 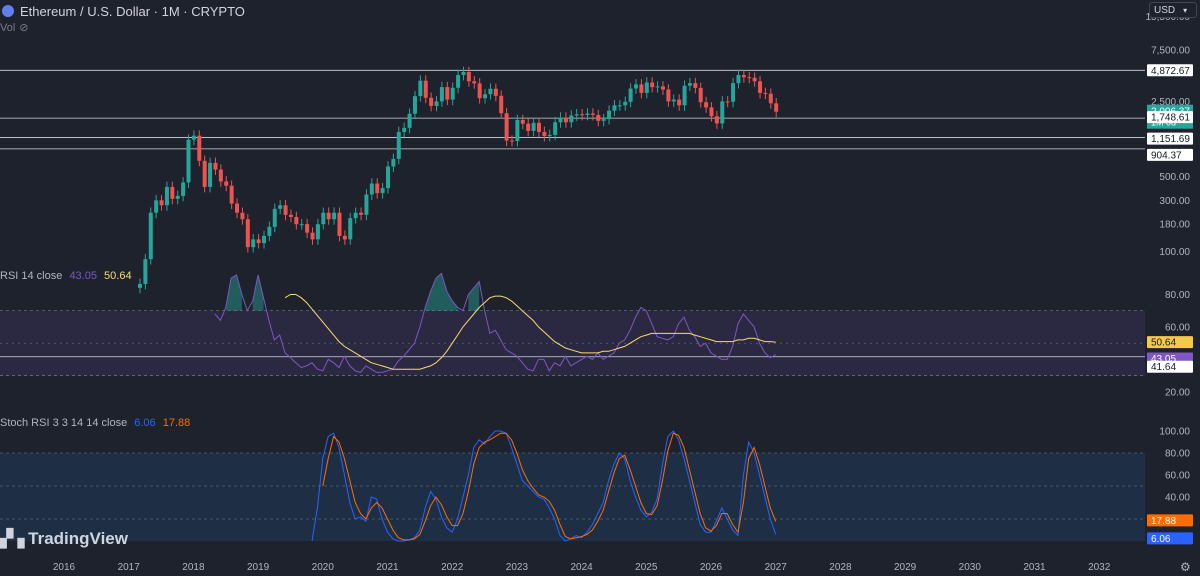 I want to click on stoch-tick-label: 80.00, so click(x=1177, y=454).